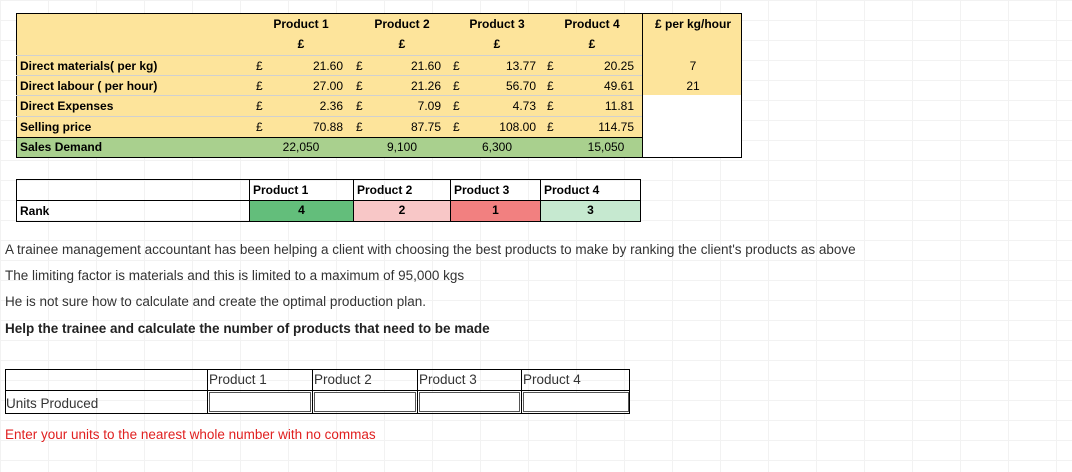  I want to click on cell-expenses-product-3: 4.73, so click(524, 106).